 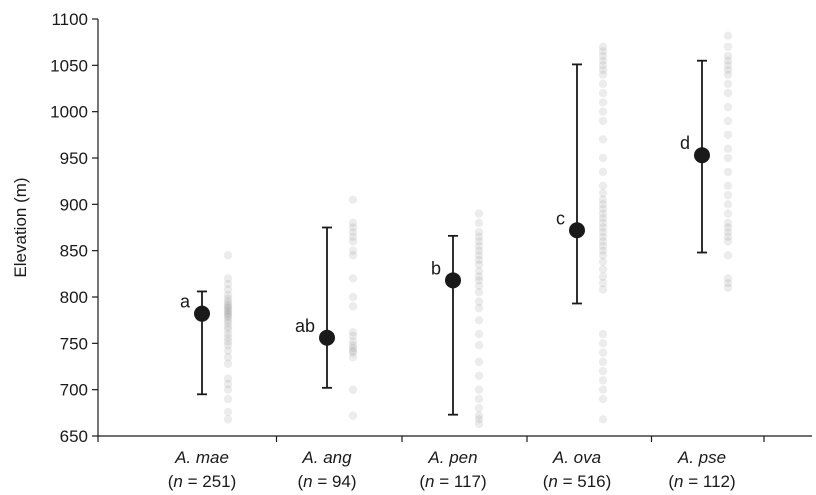 I want to click on y-tick-label: 700, so click(x=74, y=390).